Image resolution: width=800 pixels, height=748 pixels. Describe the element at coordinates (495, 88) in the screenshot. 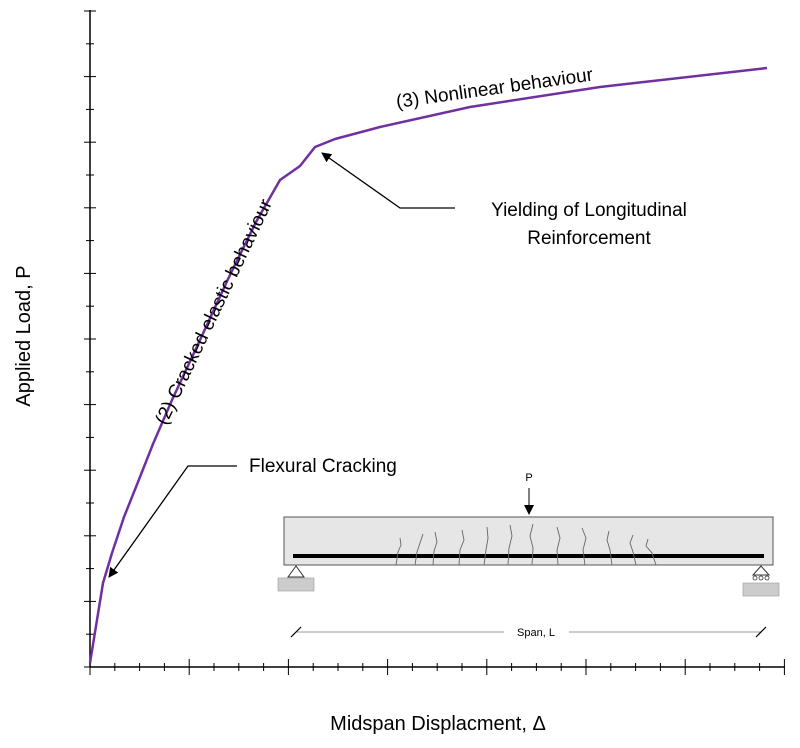

I see `nonlinear-label: (3) Nonlinear behaviour` at that location.